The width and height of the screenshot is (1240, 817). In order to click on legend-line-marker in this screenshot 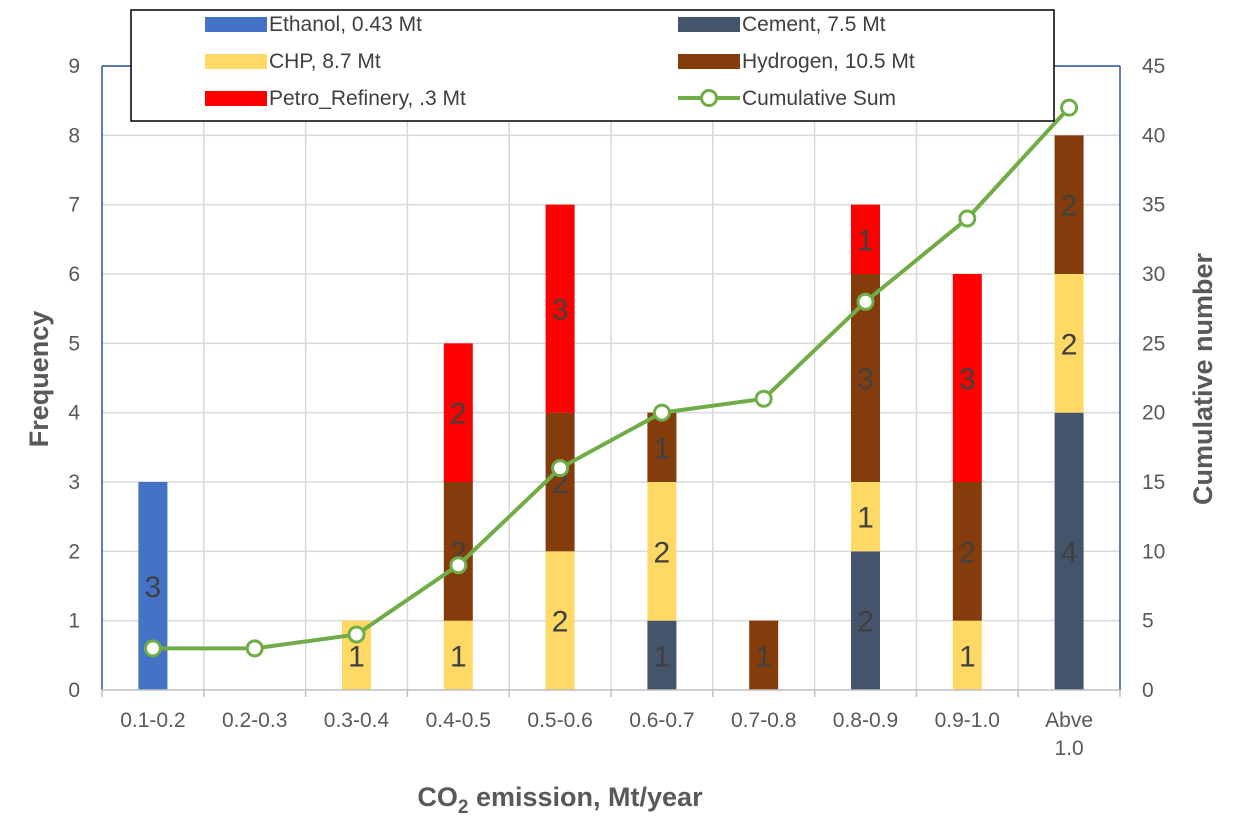, I will do `click(709, 98)`.